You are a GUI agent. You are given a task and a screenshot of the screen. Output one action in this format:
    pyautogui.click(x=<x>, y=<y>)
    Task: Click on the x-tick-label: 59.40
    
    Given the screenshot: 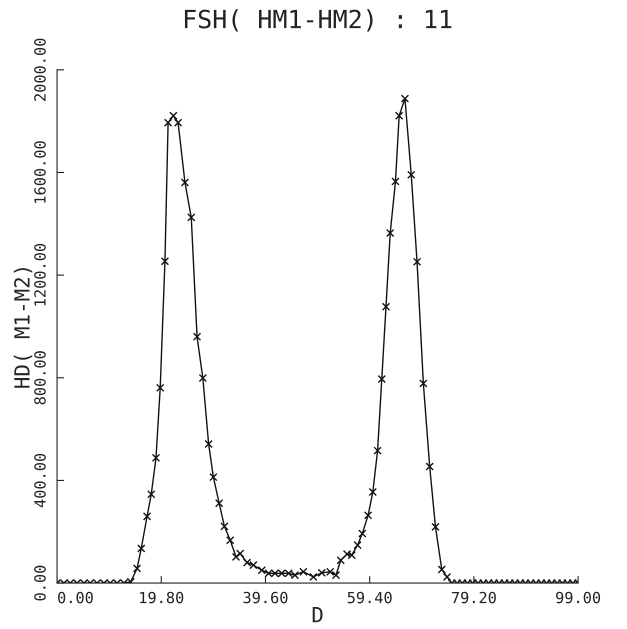 What is the action you would take?
    pyautogui.click(x=370, y=598)
    